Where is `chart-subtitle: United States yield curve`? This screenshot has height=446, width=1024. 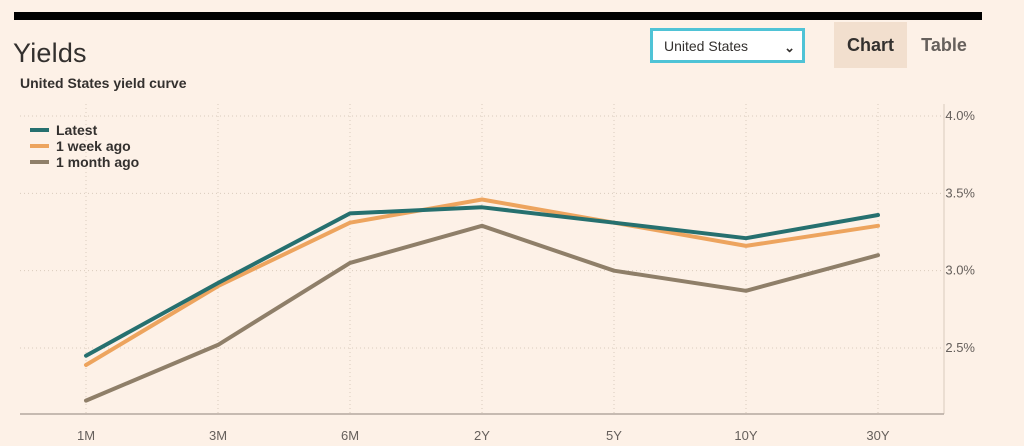
chart-subtitle: United States yield curve is located at coordinates (103, 83).